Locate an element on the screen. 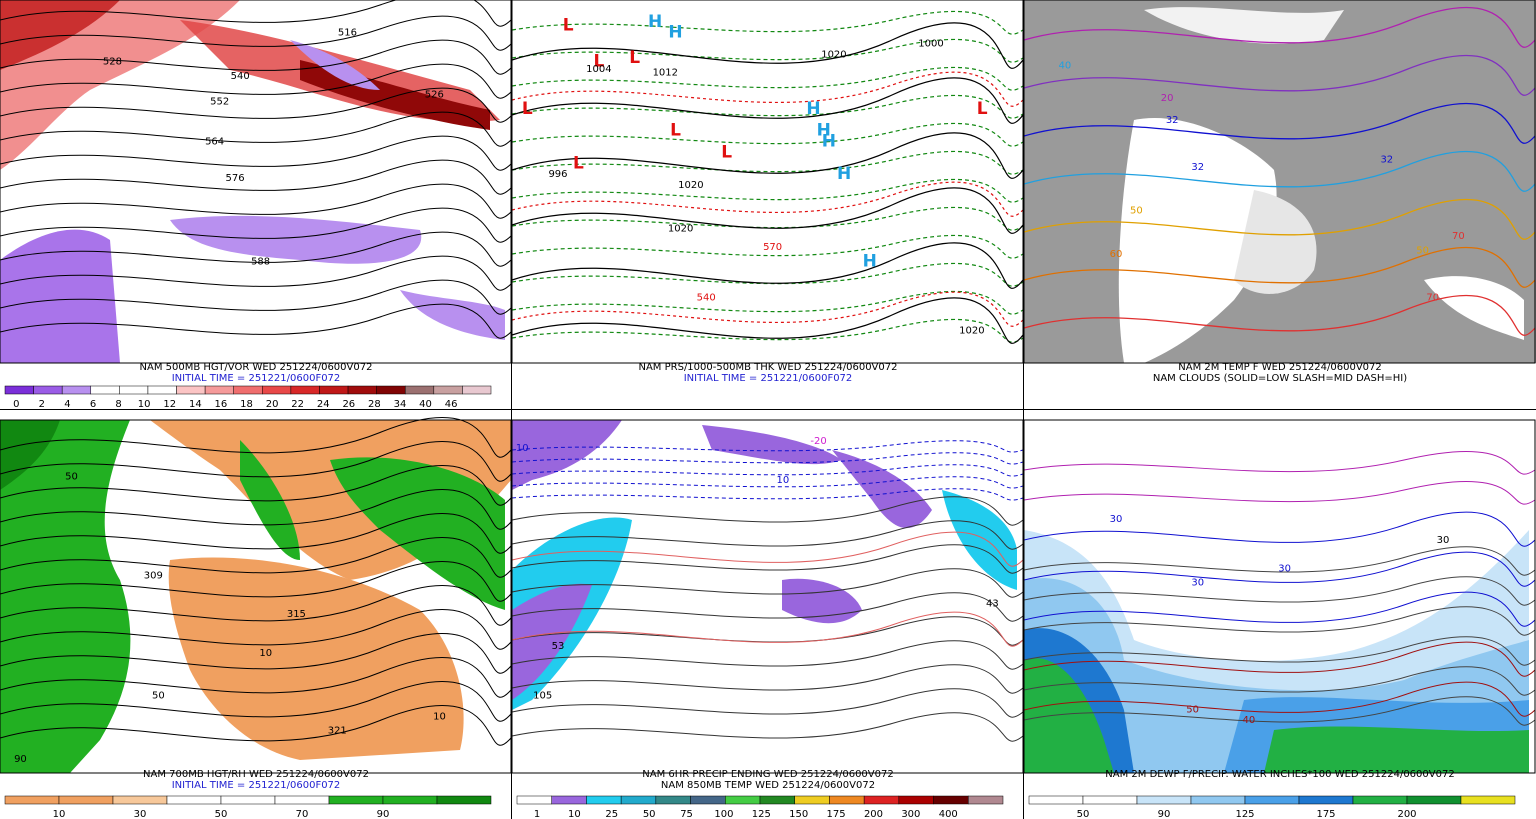 The width and height of the screenshot is (1536, 819). colorbar-label: 1 is located at coordinates (537, 814).